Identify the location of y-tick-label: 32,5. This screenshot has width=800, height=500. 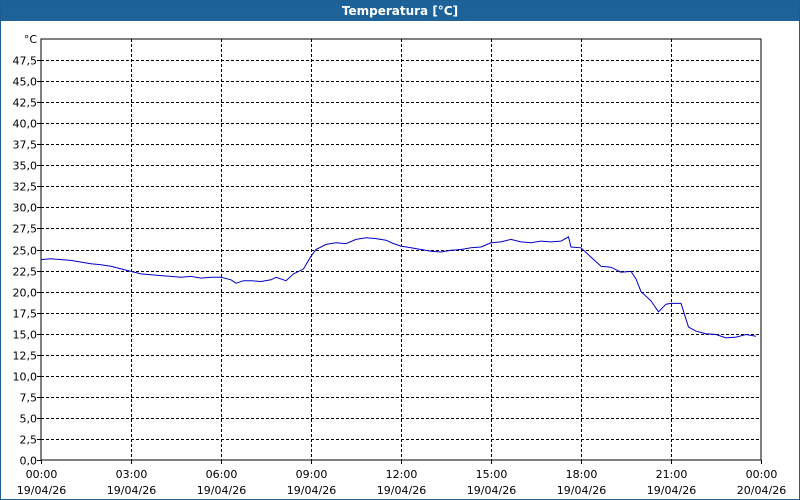
(25, 187).